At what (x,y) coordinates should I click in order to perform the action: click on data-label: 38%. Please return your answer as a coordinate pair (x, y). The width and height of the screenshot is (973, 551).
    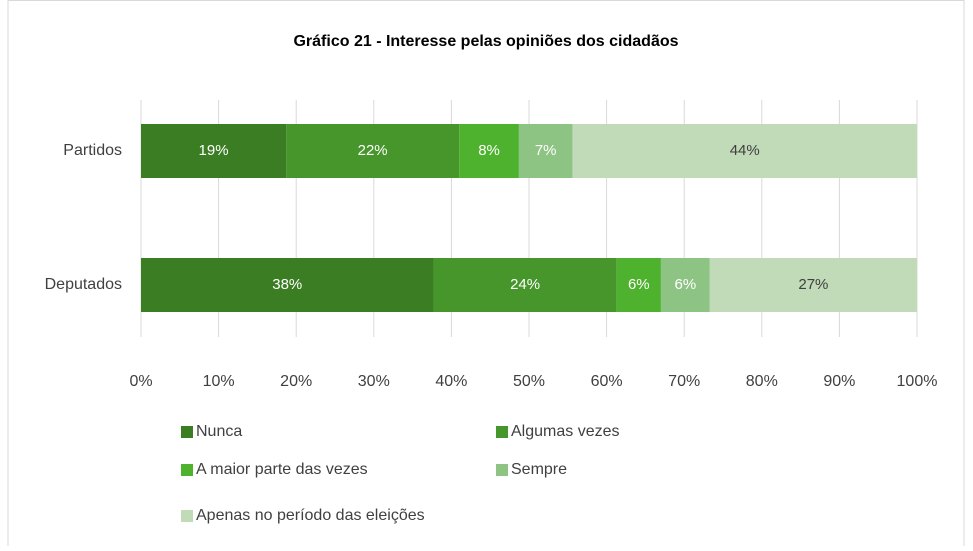
    Looking at the image, I should click on (287, 284).